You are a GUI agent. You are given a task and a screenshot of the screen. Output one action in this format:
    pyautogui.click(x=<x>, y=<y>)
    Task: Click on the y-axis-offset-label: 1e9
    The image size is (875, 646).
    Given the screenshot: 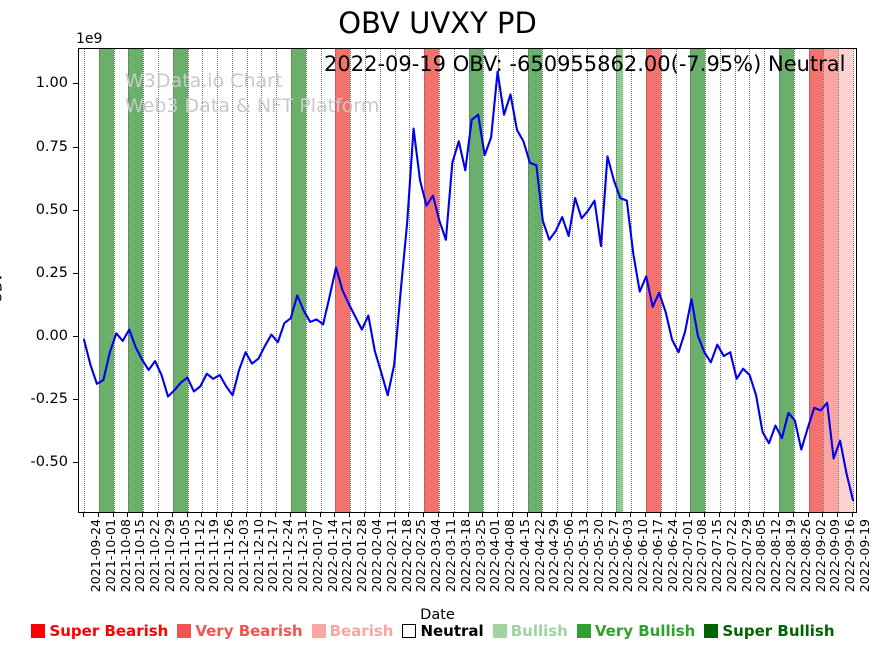 What is the action you would take?
    pyautogui.click(x=89, y=39)
    